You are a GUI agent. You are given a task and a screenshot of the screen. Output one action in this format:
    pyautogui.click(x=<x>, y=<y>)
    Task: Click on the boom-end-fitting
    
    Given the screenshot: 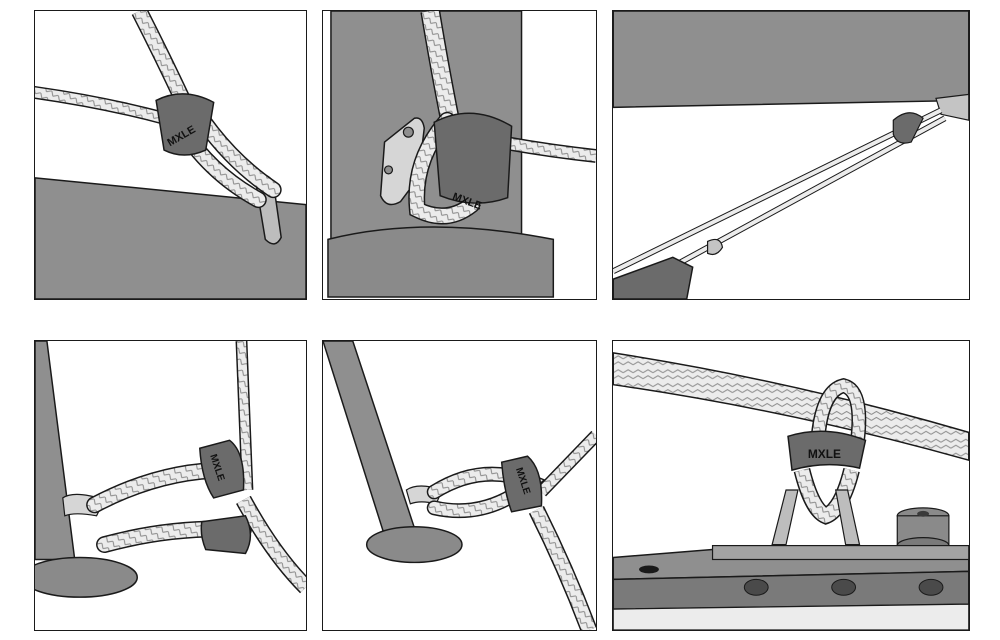 What is the action you would take?
    pyautogui.click(x=952, y=107)
    